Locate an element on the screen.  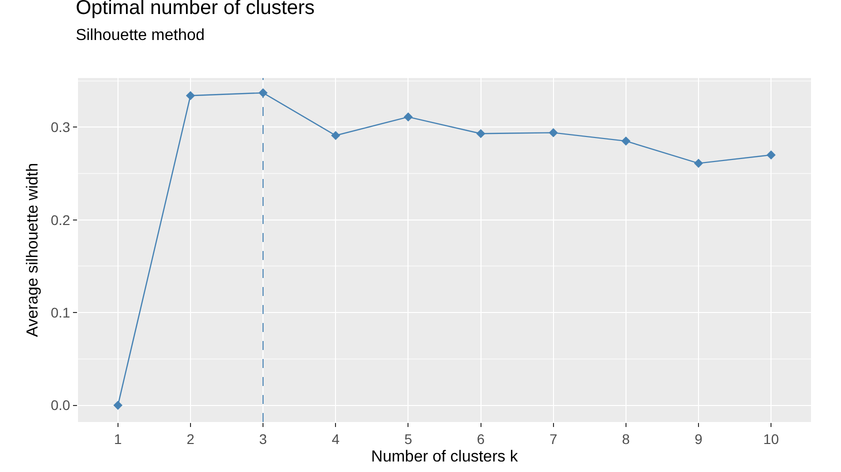
x-tick-label: 6 is located at coordinates (480, 438).